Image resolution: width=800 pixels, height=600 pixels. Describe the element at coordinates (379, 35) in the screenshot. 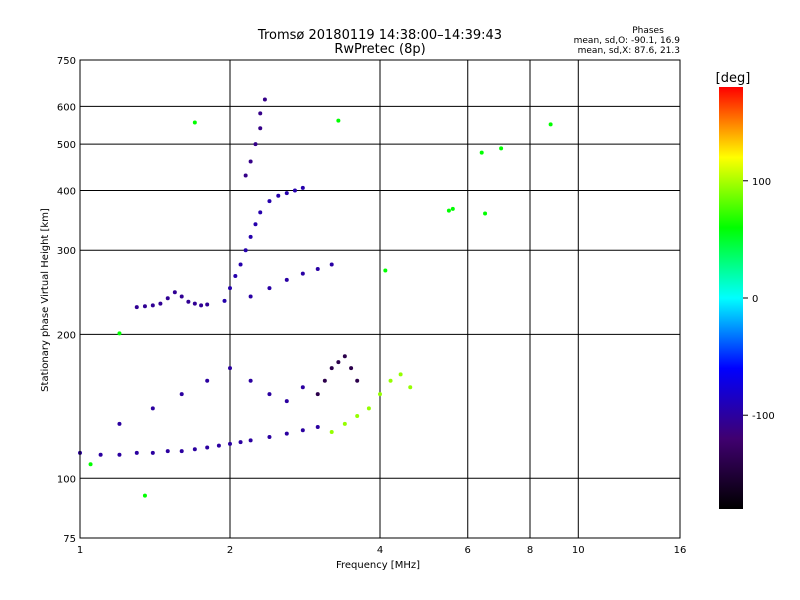

I see `chart-title: Tromsø 20180119 14:38:00–14:39:43` at that location.